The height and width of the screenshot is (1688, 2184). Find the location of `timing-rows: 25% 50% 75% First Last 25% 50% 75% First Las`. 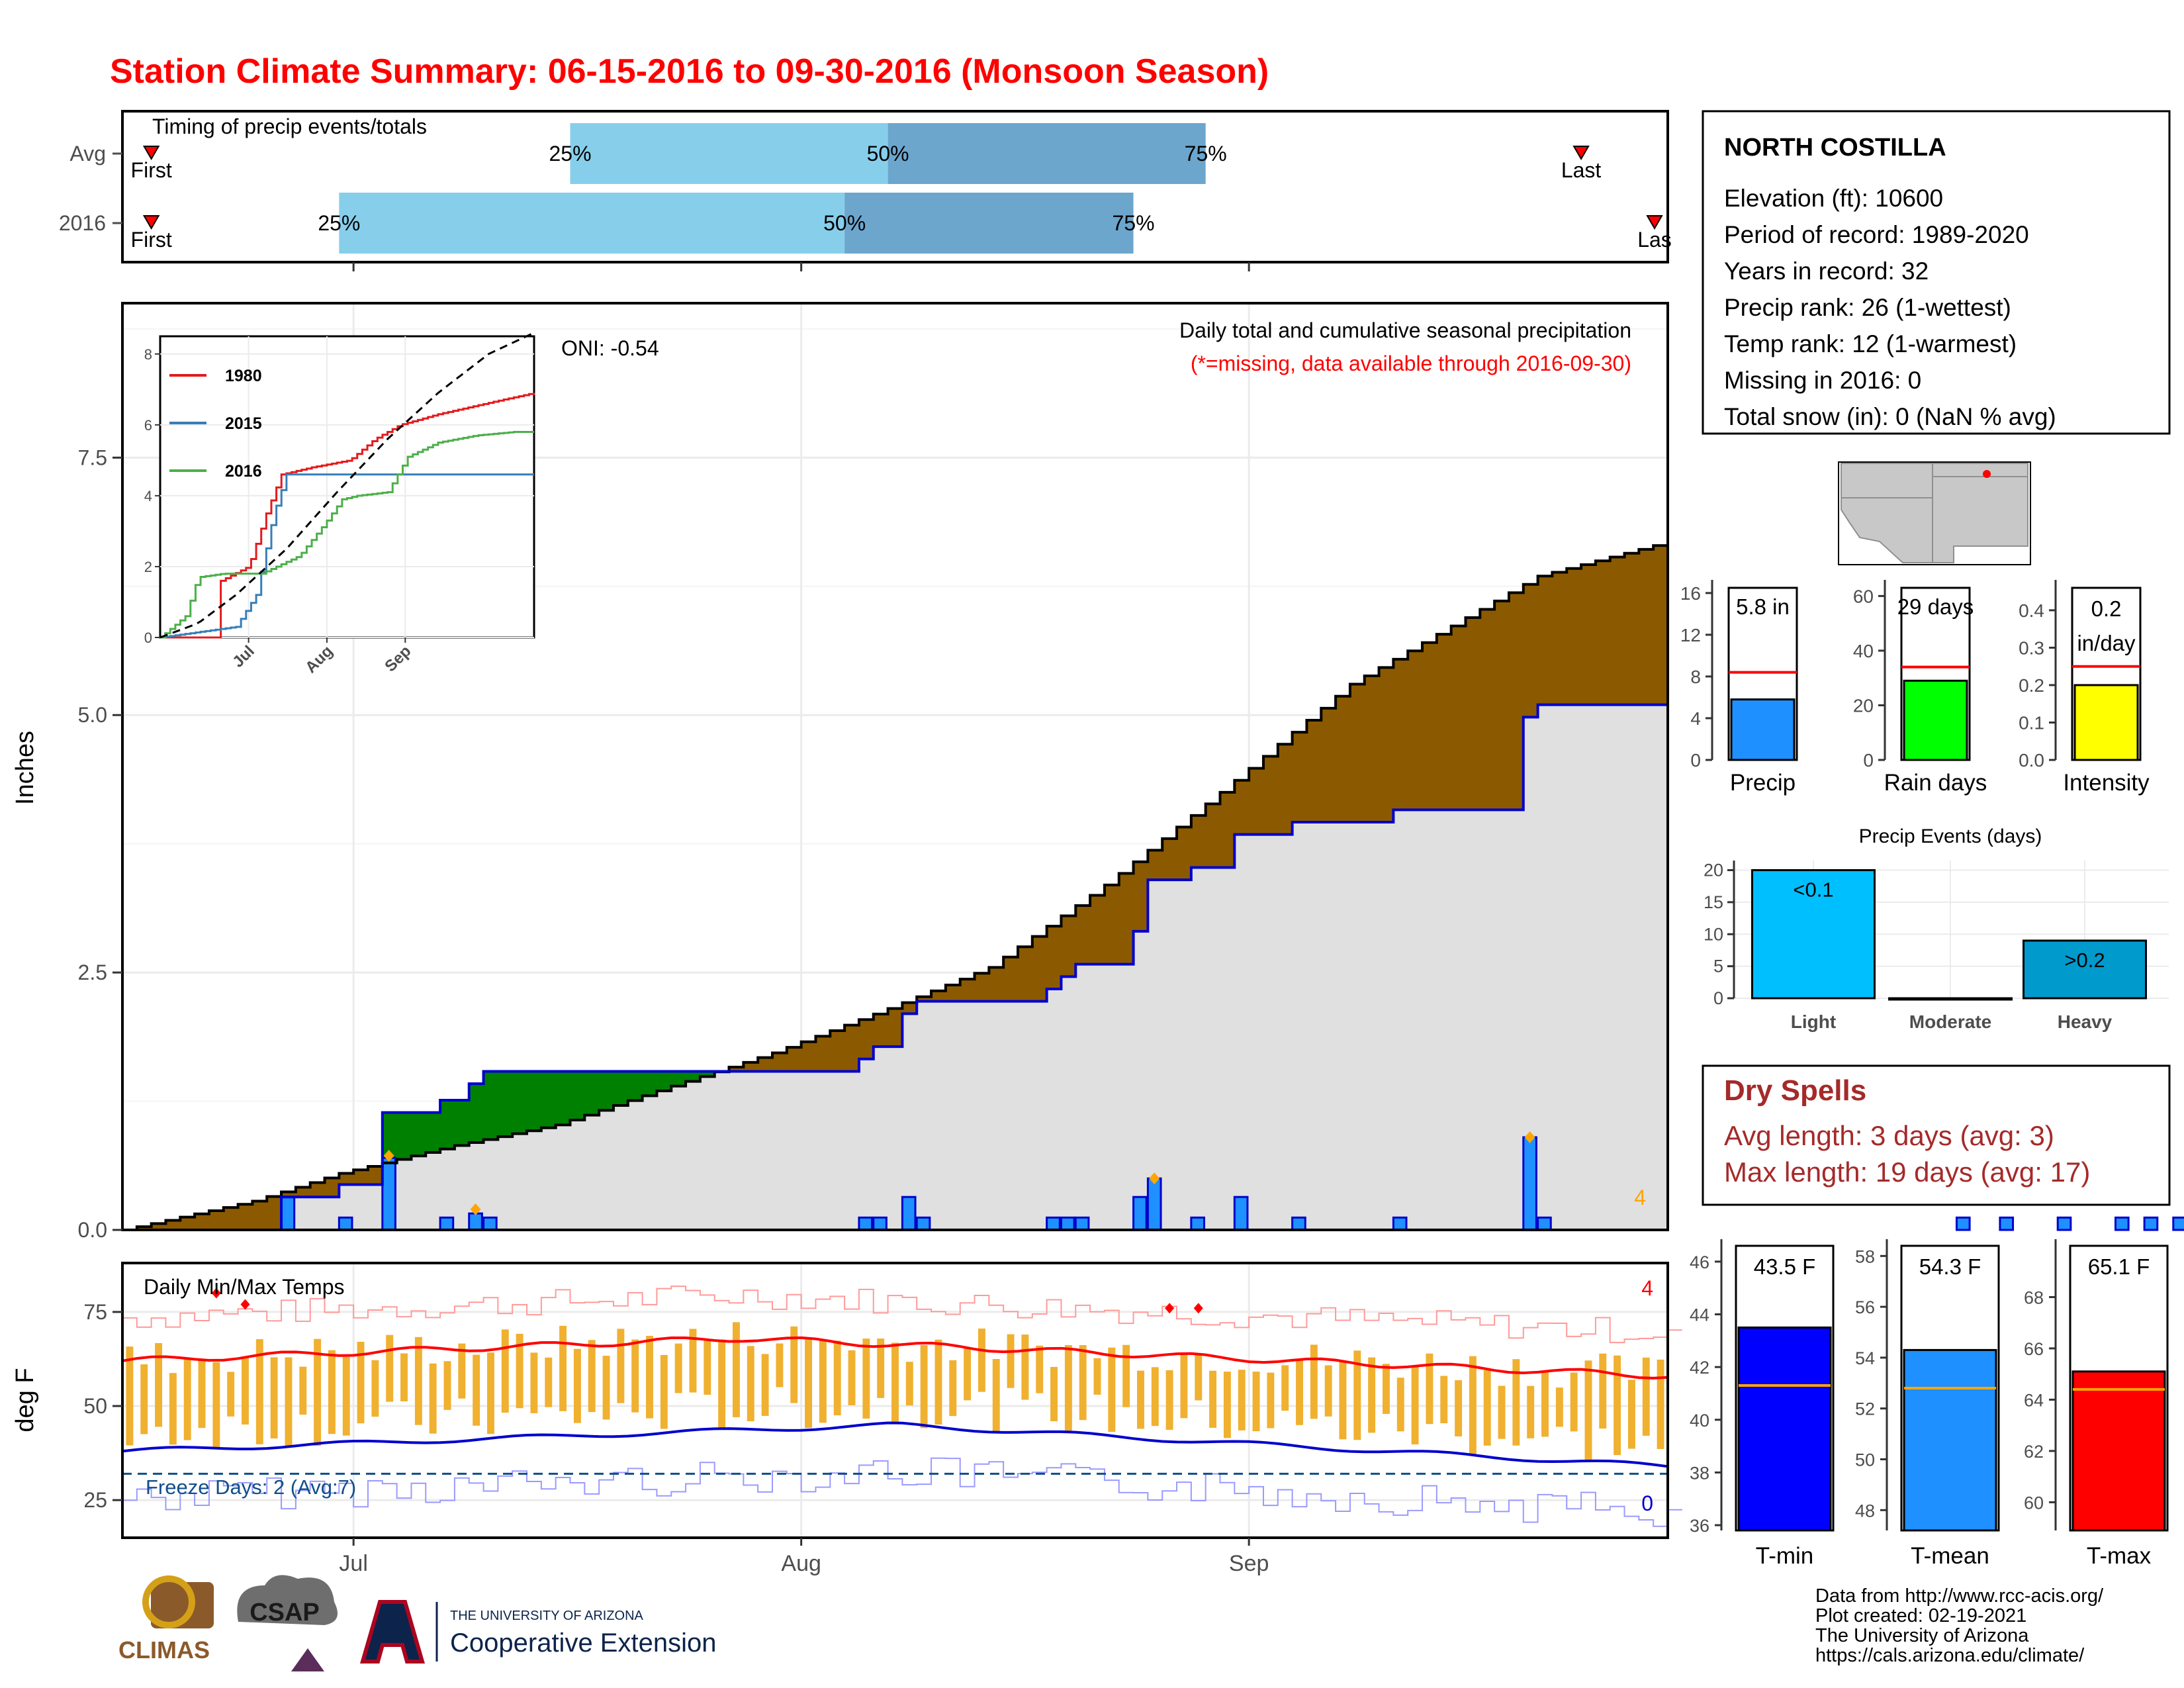

timing-rows: 25% 50% 75% First Last 25% 50% 75% First Las is located at coordinates (901, 188).